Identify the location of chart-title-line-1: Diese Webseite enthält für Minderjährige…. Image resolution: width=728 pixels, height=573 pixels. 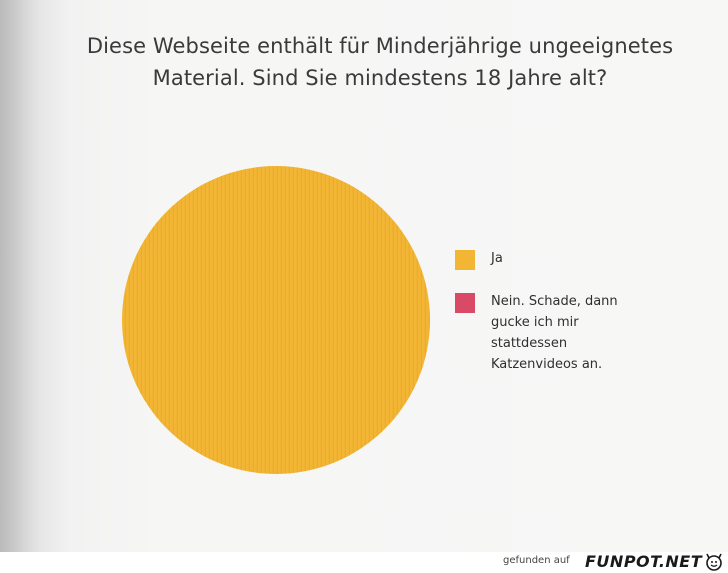
(380, 46).